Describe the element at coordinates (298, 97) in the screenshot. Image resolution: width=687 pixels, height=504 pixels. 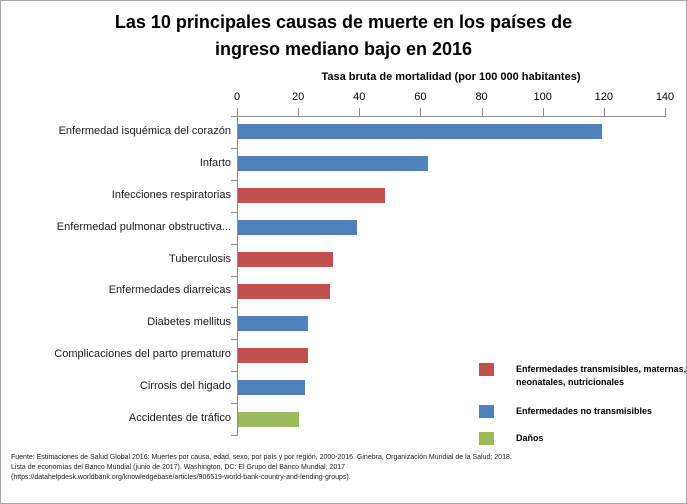
I see `x-tick-label: 20` at that location.